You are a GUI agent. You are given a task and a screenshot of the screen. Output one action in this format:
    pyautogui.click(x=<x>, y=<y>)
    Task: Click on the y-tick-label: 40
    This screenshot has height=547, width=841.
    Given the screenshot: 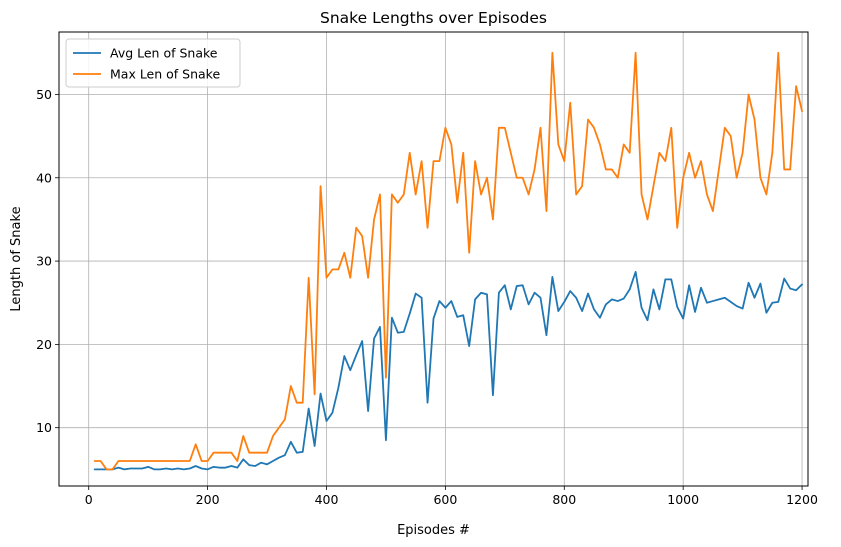 What is the action you would take?
    pyautogui.click(x=44, y=177)
    